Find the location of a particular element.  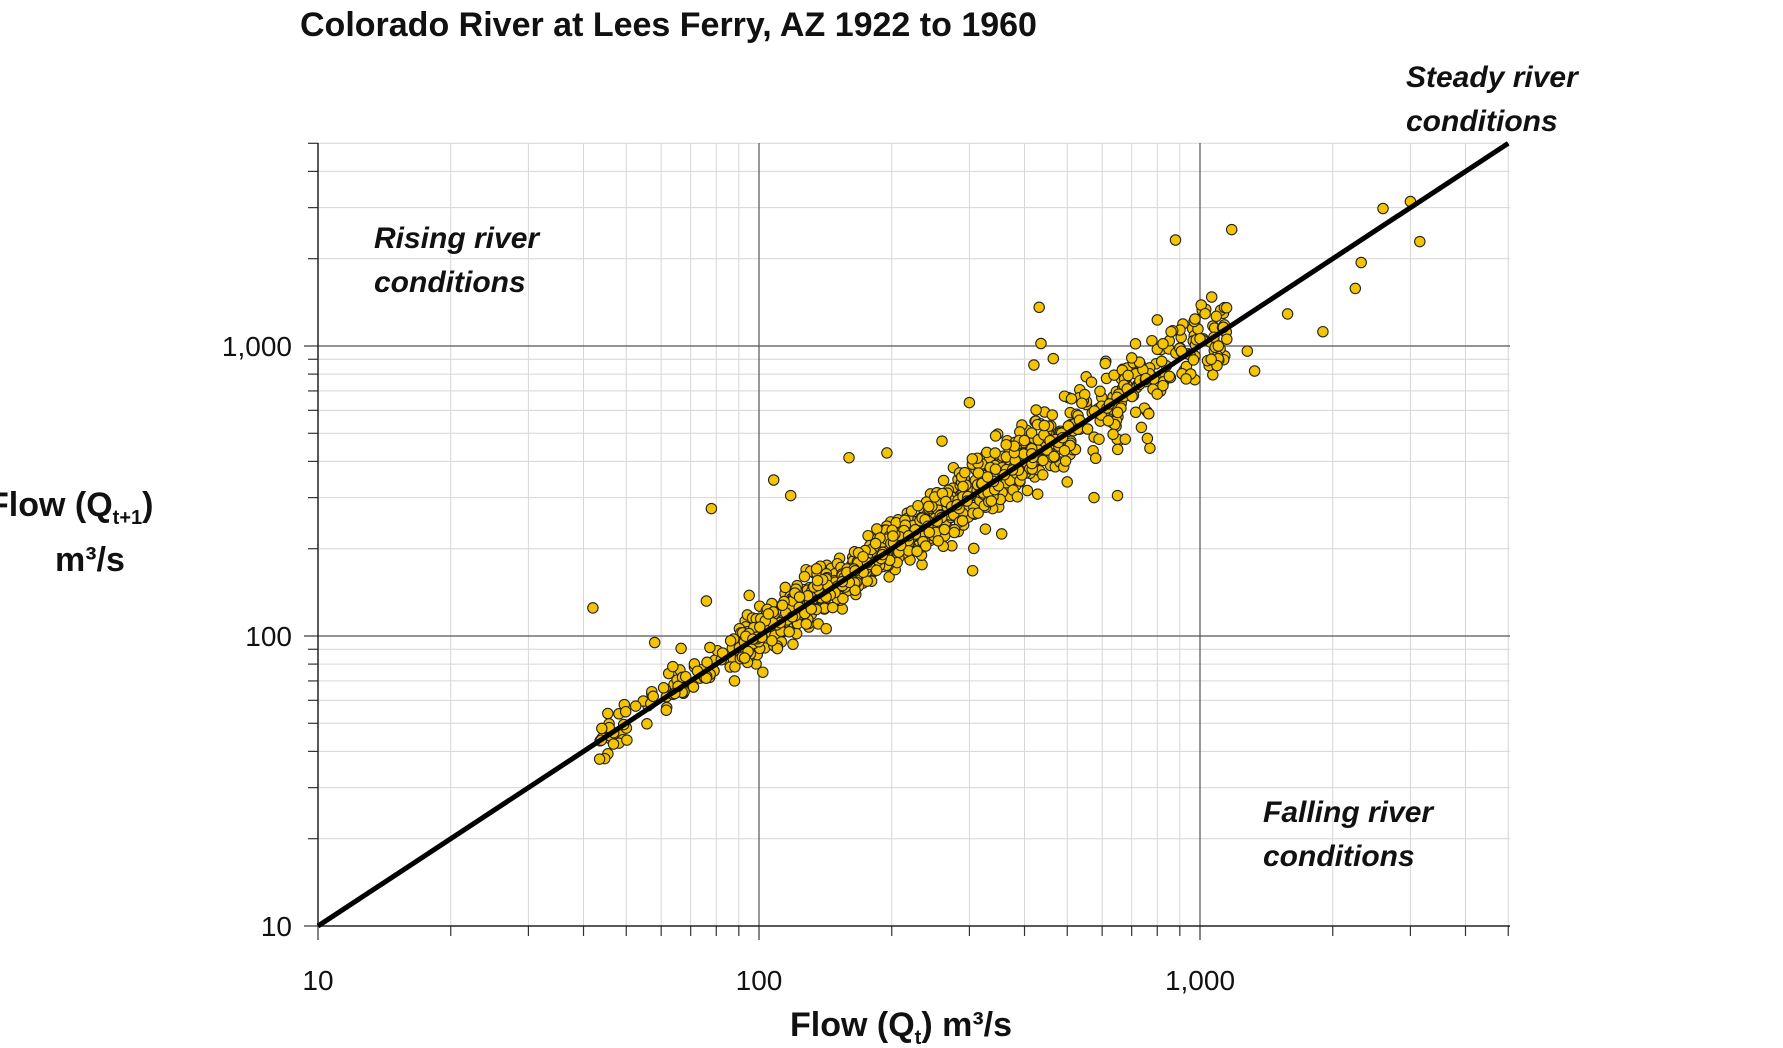

annotation-steady-line1: Steady river is located at coordinates (1493, 77).